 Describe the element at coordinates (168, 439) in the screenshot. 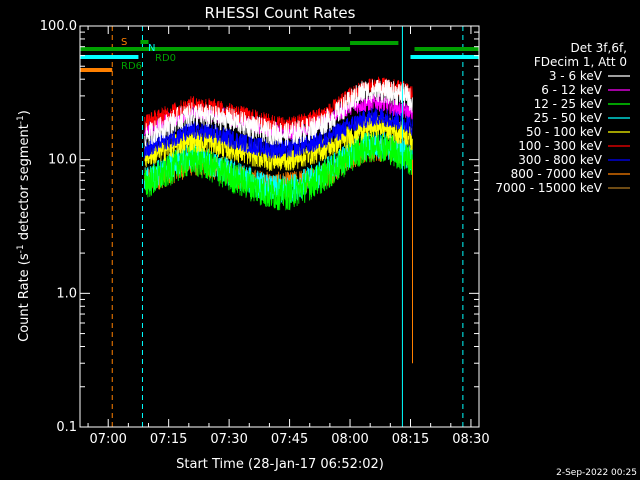

I see `x-tick-label: 07:15` at that location.